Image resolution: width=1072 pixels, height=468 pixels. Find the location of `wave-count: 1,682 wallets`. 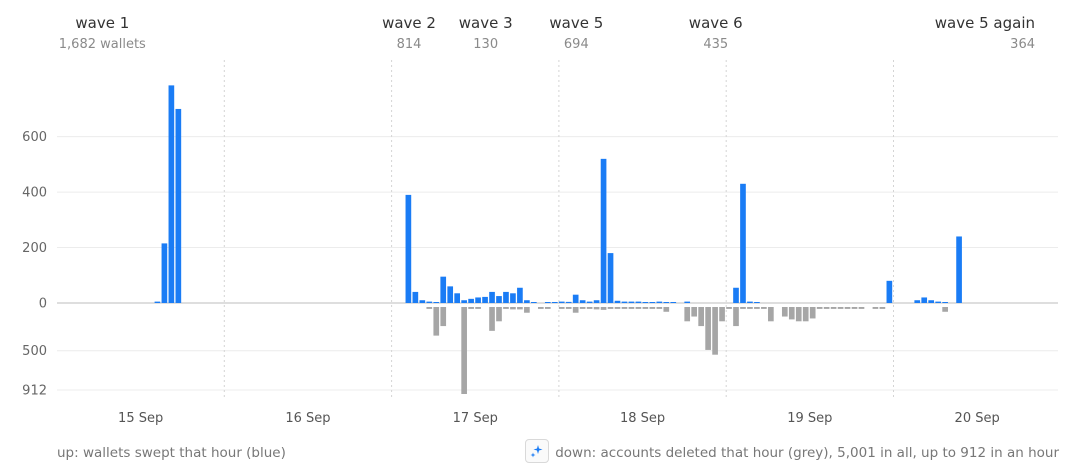

wave-count: 1,682 wallets is located at coordinates (102, 44).